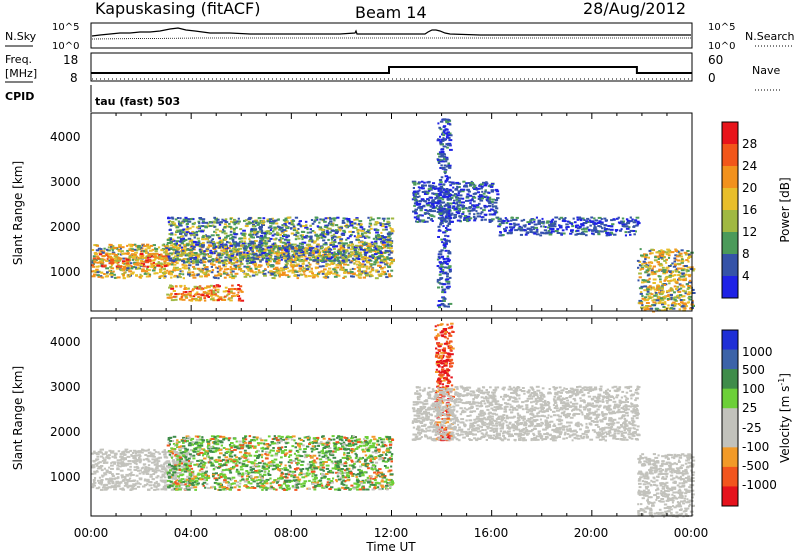 This screenshot has height=554, width=800. I want to click on freq-label: Freq., so click(18, 59).